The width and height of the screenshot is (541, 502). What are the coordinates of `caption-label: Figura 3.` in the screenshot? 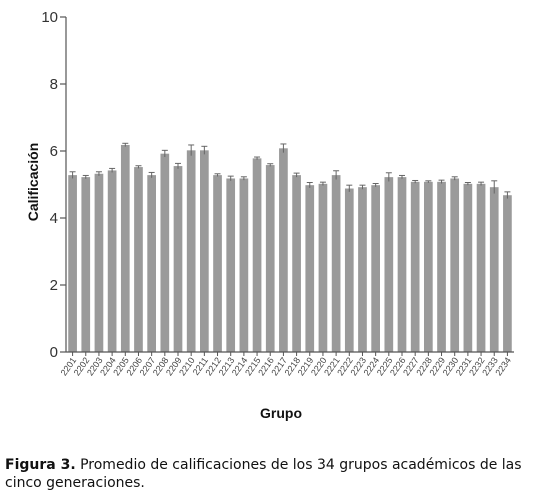 It's located at (40, 465).